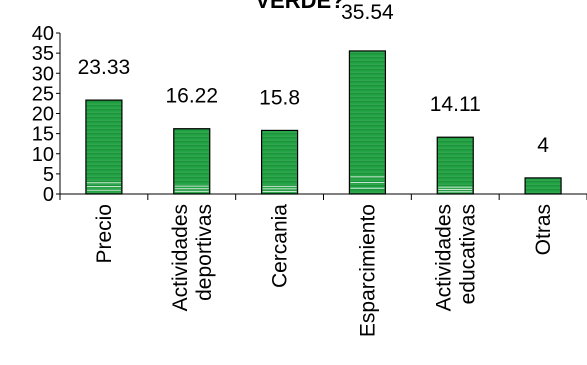 The image size is (587, 365). What do you see at coordinates (104, 67) in the screenshot?
I see `data-label: 23.33` at bounding box center [104, 67].